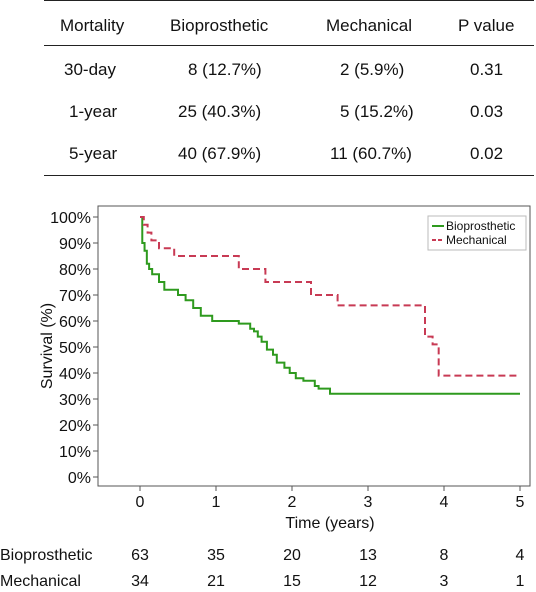  What do you see at coordinates (487, 153) in the screenshot?
I see `row-5year-p-value: 0.02` at bounding box center [487, 153].